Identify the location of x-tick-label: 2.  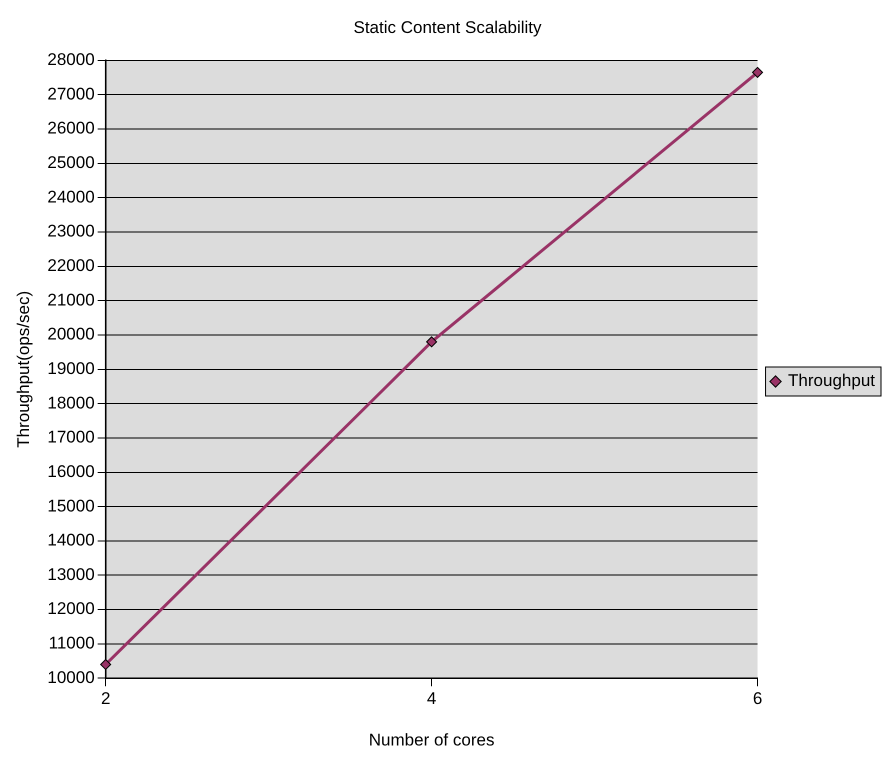
(105, 698).